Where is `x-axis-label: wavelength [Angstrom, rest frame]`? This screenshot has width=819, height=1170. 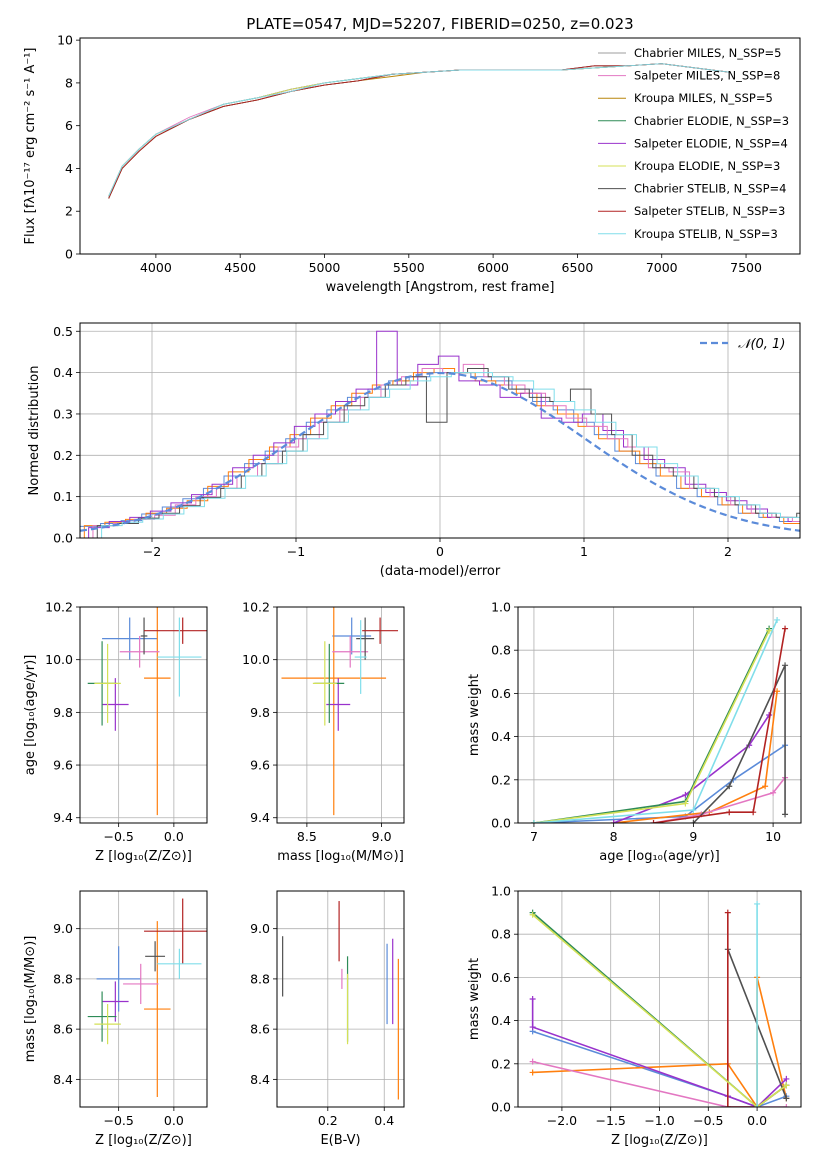 x-axis-label: wavelength [Angstrom, rest frame] is located at coordinates (440, 287).